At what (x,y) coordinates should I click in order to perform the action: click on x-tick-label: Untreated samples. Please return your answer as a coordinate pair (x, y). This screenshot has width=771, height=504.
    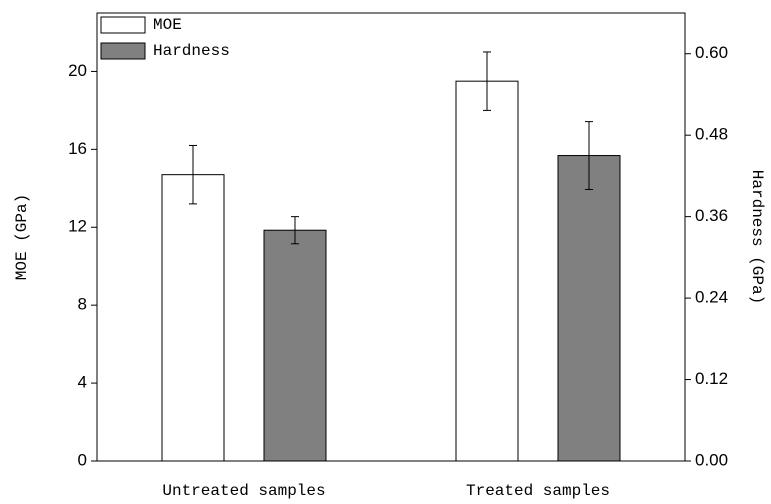
    Looking at the image, I should click on (243, 491).